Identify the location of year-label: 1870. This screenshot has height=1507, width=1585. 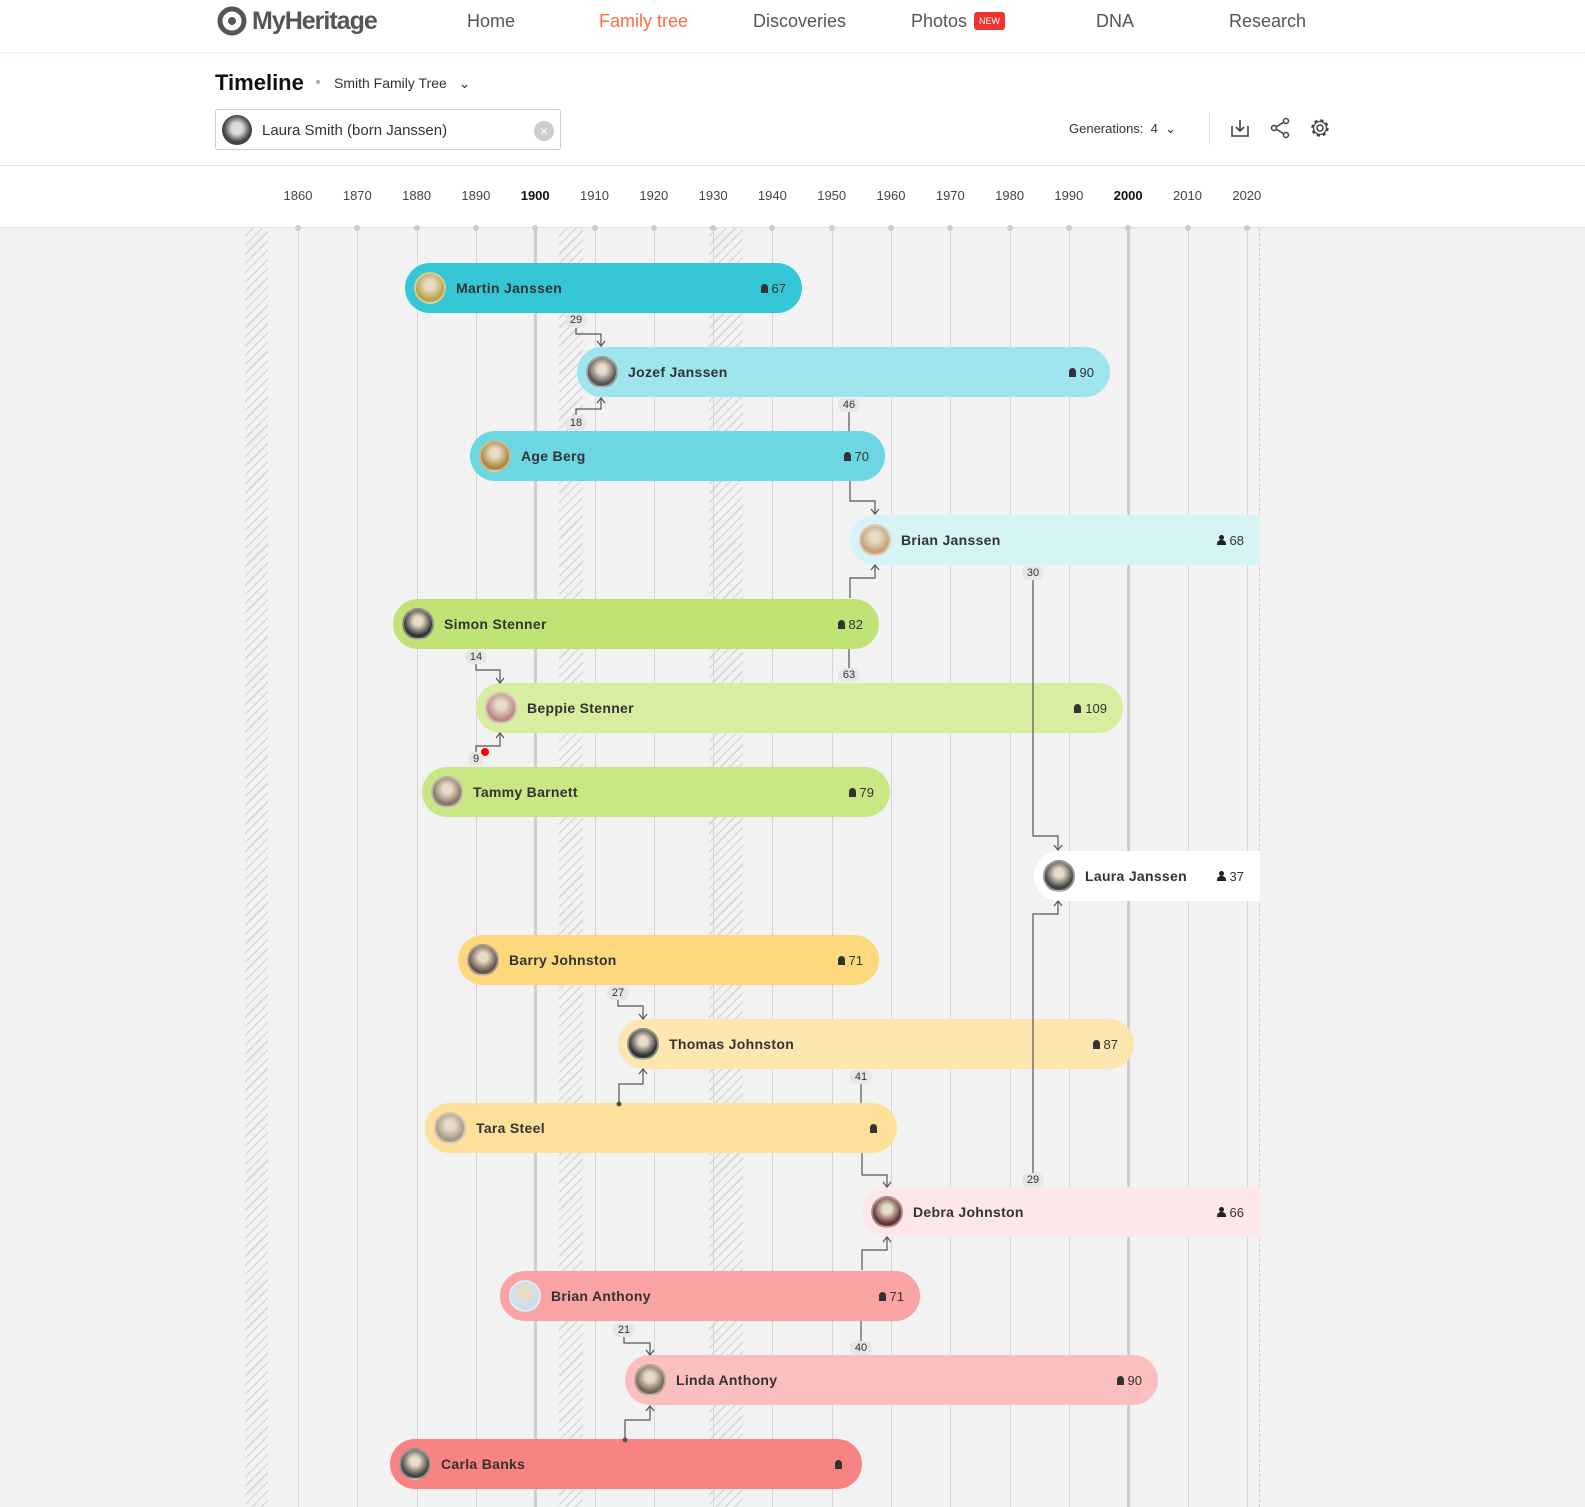
(357, 195).